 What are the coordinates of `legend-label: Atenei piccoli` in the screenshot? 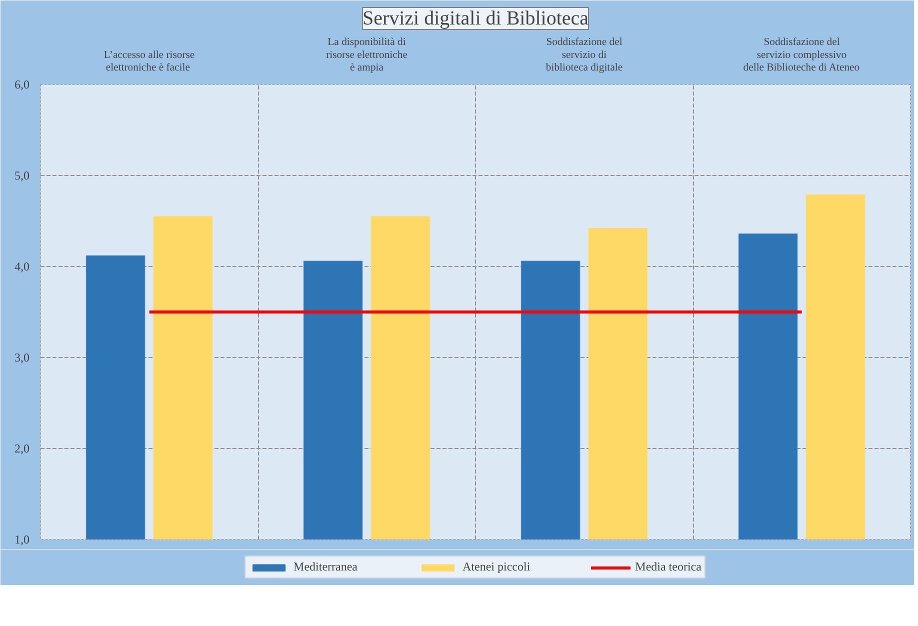 It's located at (496, 567).